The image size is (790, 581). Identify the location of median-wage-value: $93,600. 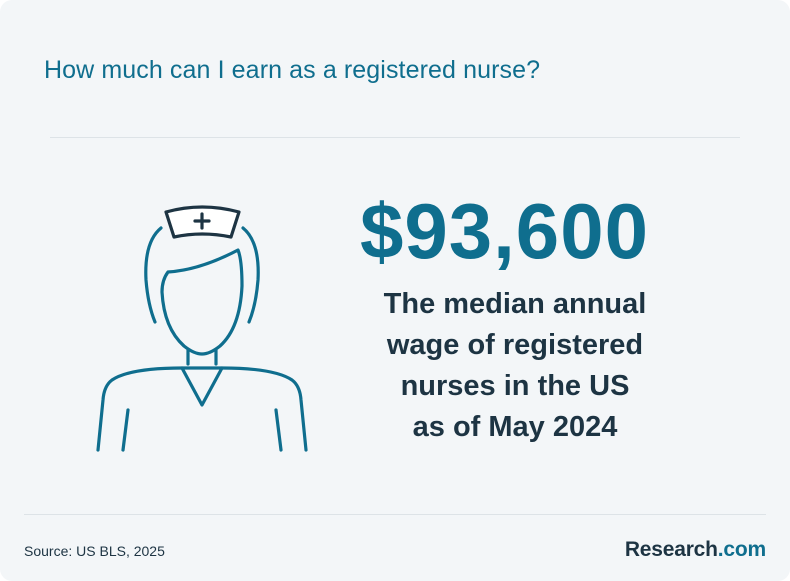
(504, 231).